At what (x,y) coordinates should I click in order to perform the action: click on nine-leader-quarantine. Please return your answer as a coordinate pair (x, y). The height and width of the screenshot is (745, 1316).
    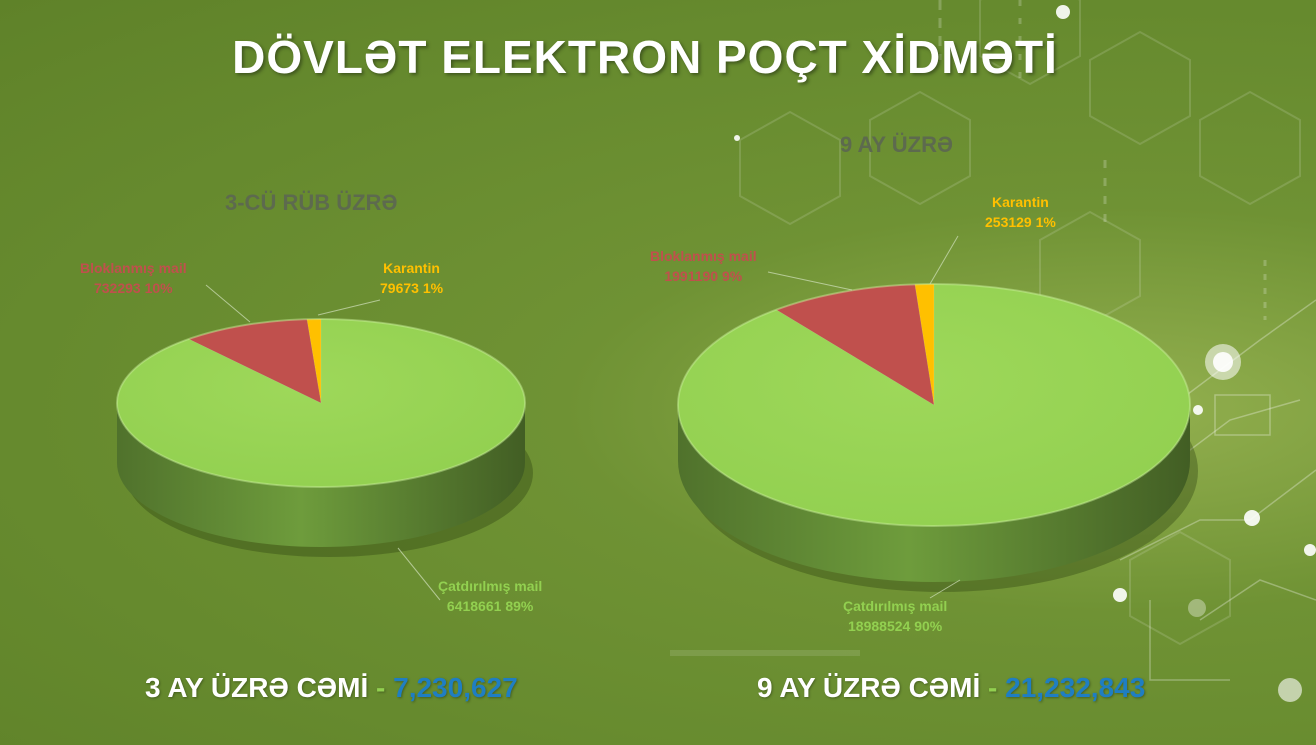
    Looking at the image, I should click on (944, 260).